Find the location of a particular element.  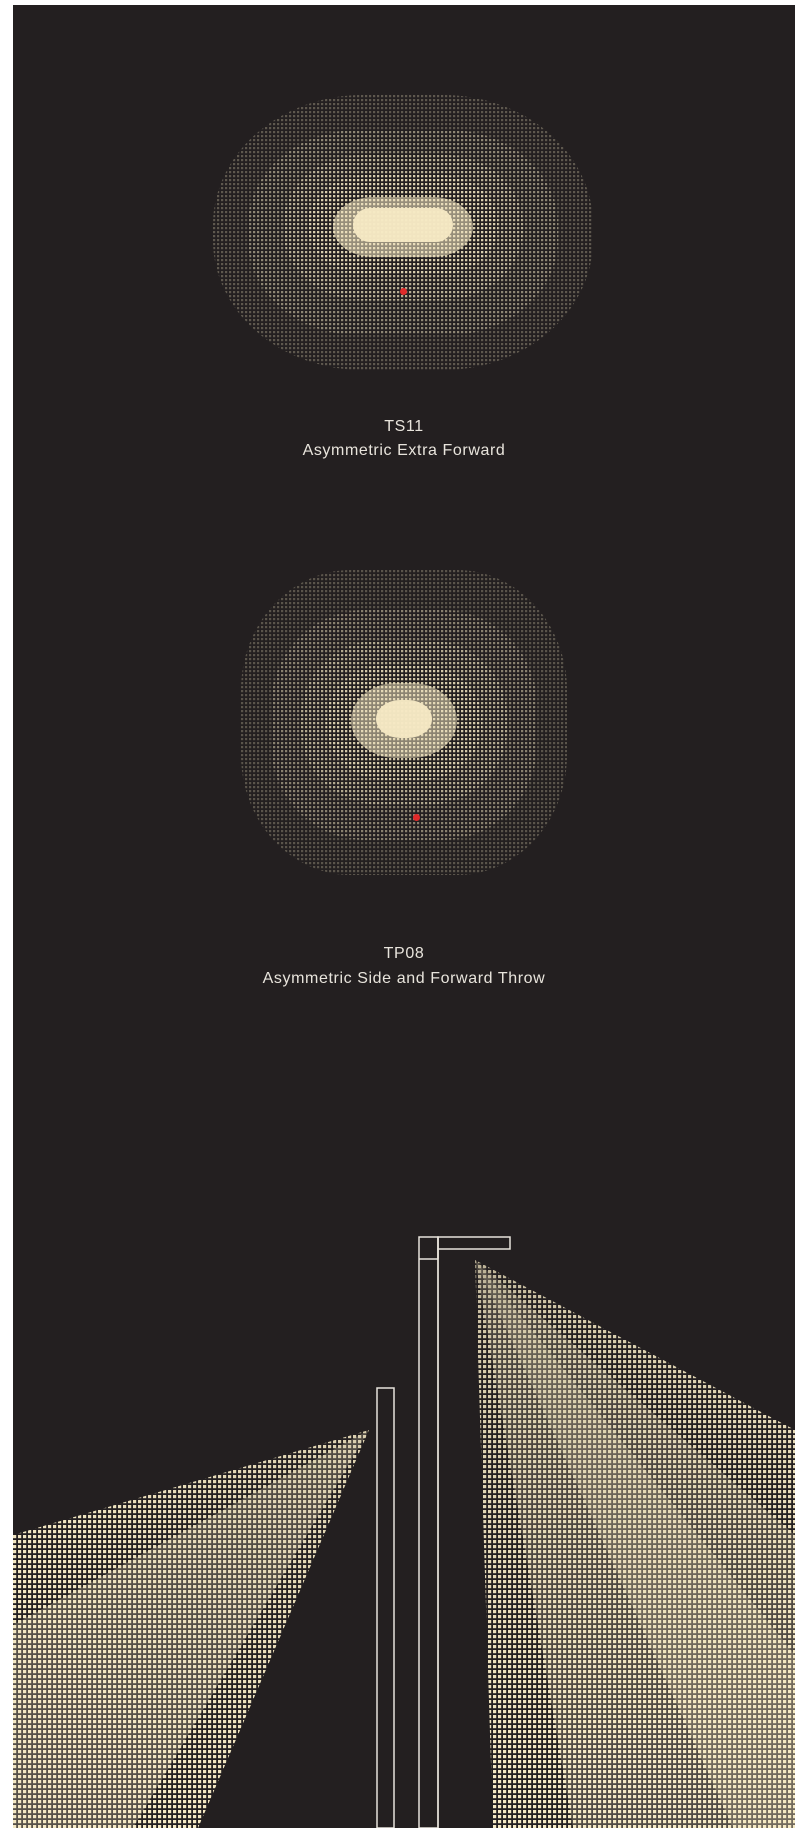

ts11-light-pattern is located at coordinates (403, 232).